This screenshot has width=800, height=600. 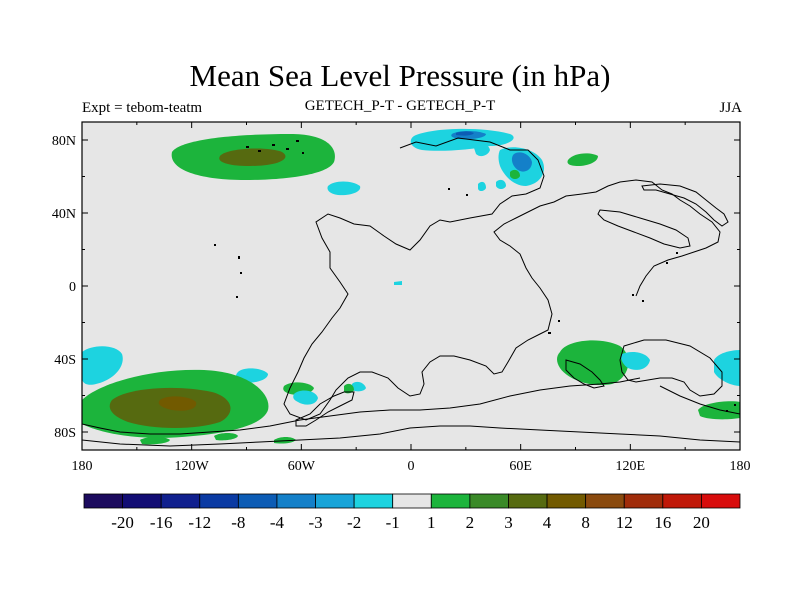 I want to click on lat-tick-label: 40S, so click(x=65, y=360).